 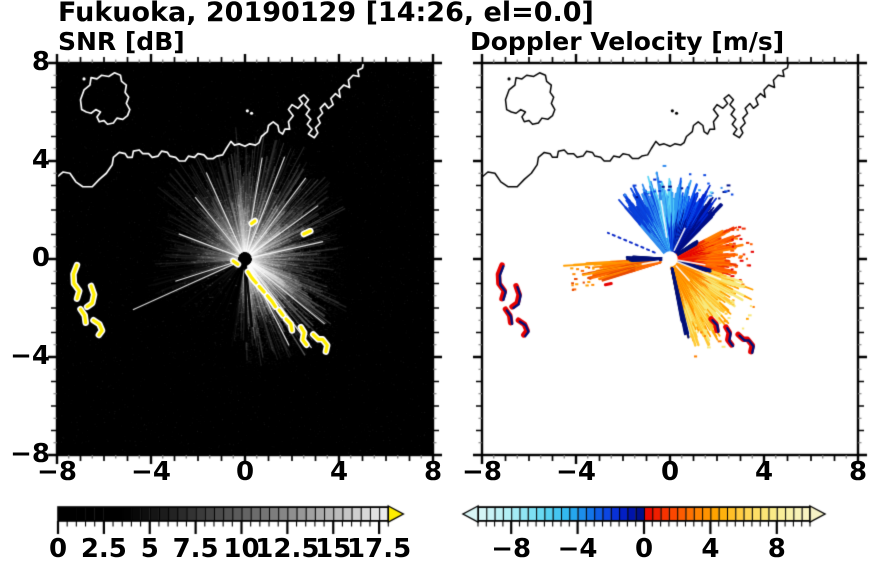 I want to click on y-axis-tick-label: 0, so click(x=40, y=258).